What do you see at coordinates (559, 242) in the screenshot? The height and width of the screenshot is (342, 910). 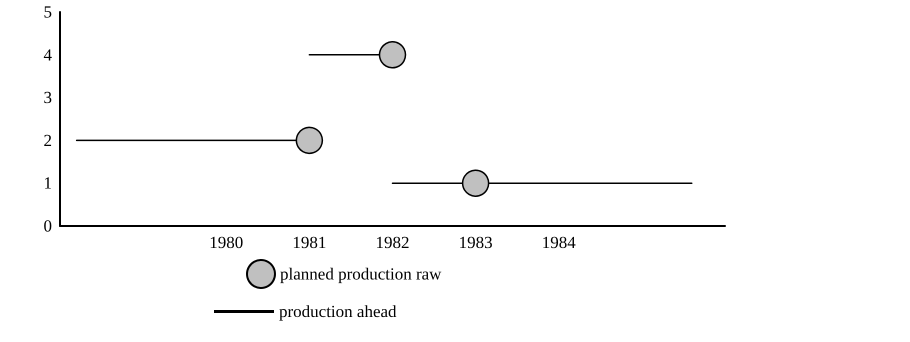 I see `x-tick-label: 1984` at bounding box center [559, 242].